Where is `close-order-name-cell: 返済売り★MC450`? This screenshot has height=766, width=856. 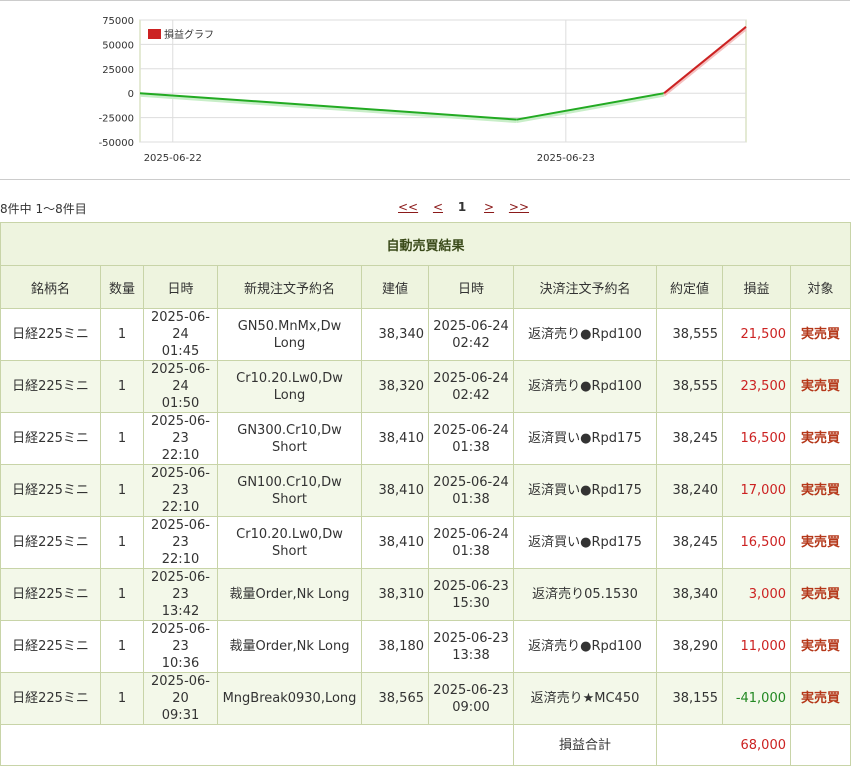
close-order-name-cell: 返済売り★MC450 is located at coordinates (585, 698).